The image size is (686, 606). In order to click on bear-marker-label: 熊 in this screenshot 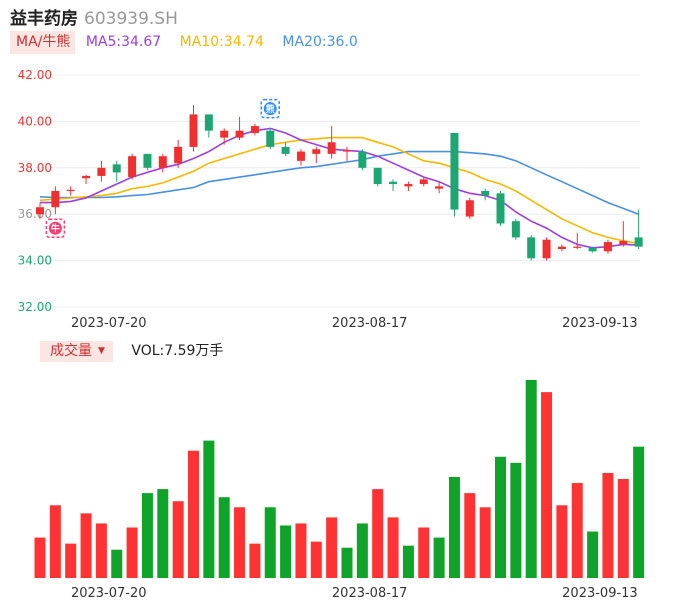, I will do `click(270, 109)`.